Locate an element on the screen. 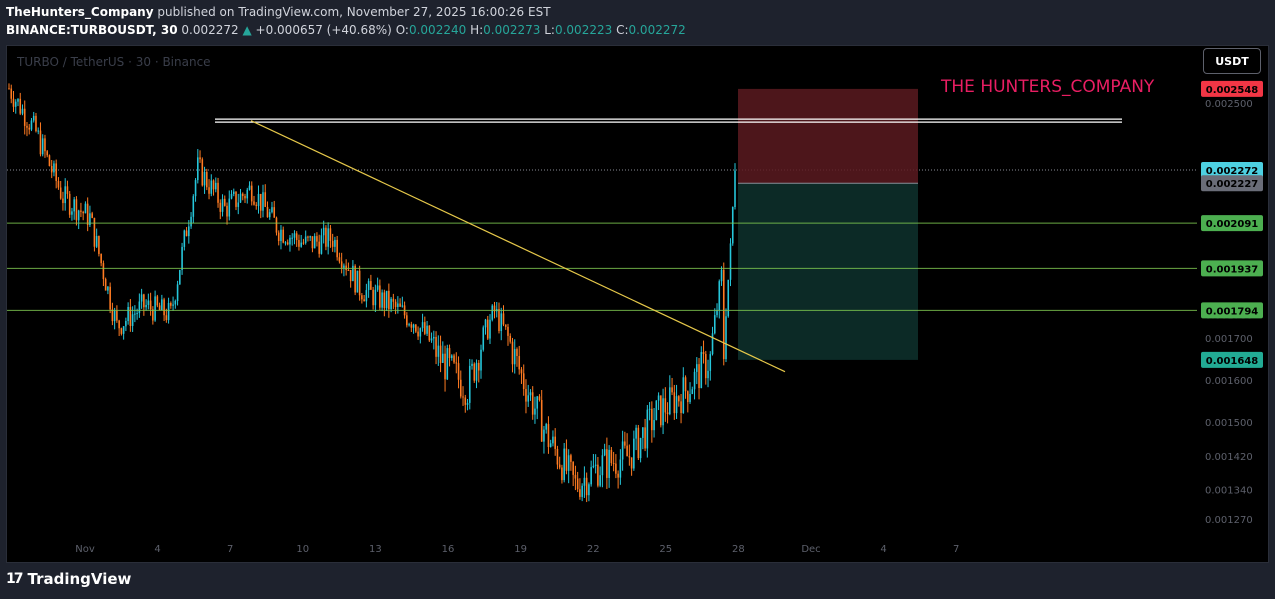 This screenshot has width=1275, height=599. price-label-text: 0.002548 is located at coordinates (1232, 90).